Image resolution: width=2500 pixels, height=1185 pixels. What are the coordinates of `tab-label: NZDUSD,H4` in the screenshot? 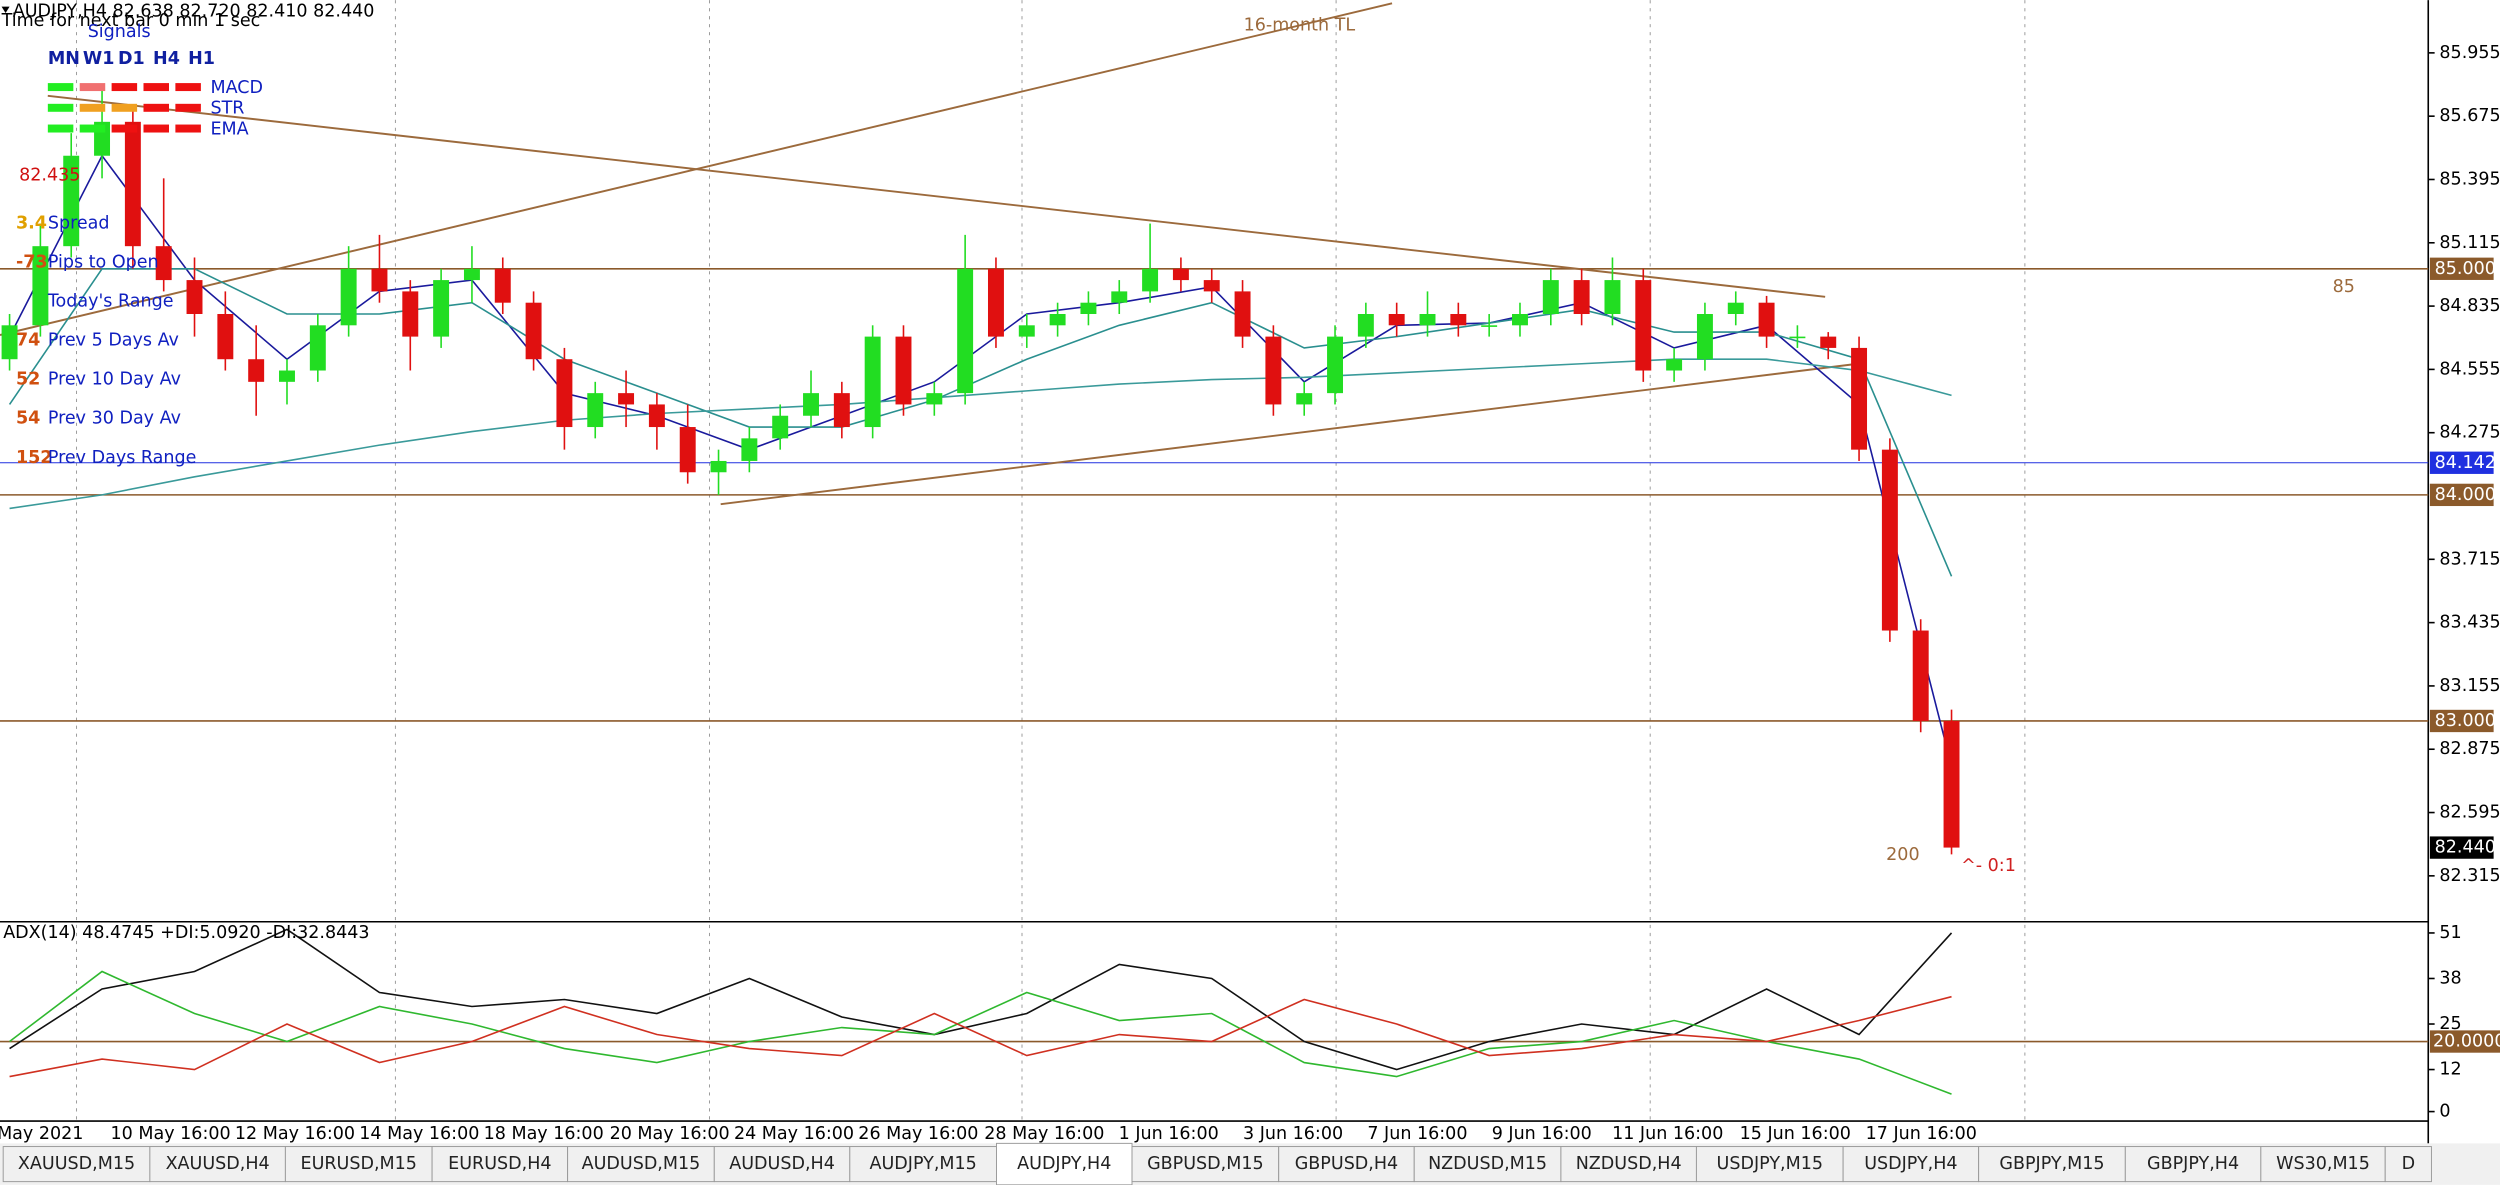 It's located at (1629, 1164).